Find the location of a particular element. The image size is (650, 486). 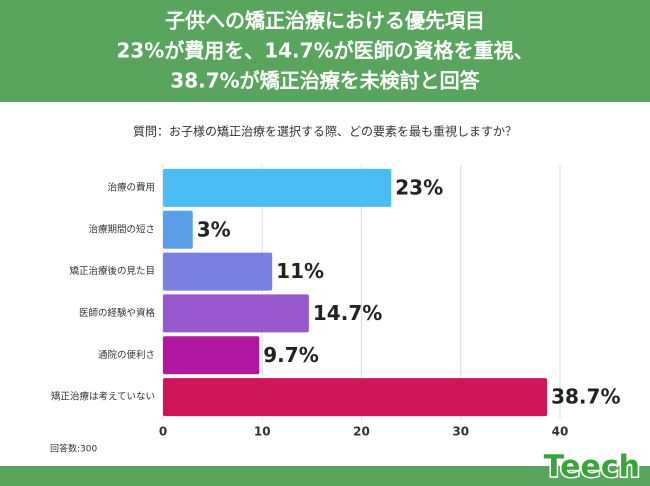

y-tick-label: 通院の便利さ is located at coordinates (126, 355).